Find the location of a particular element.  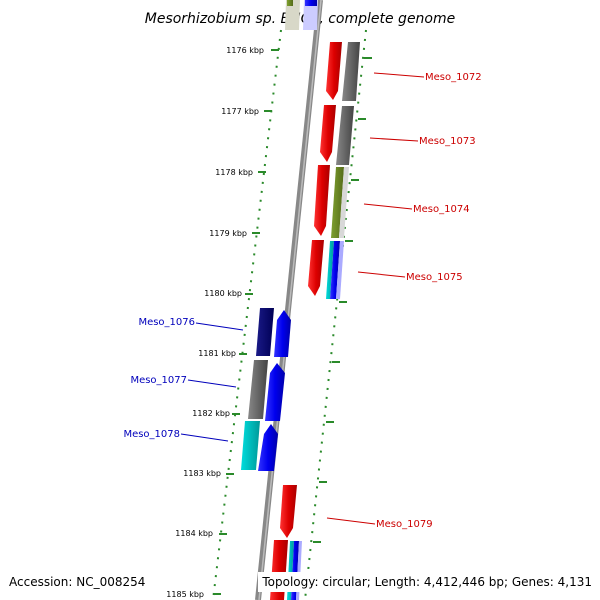

gene-label-meso-1072: Meso_1072 is located at coordinates (453, 77).